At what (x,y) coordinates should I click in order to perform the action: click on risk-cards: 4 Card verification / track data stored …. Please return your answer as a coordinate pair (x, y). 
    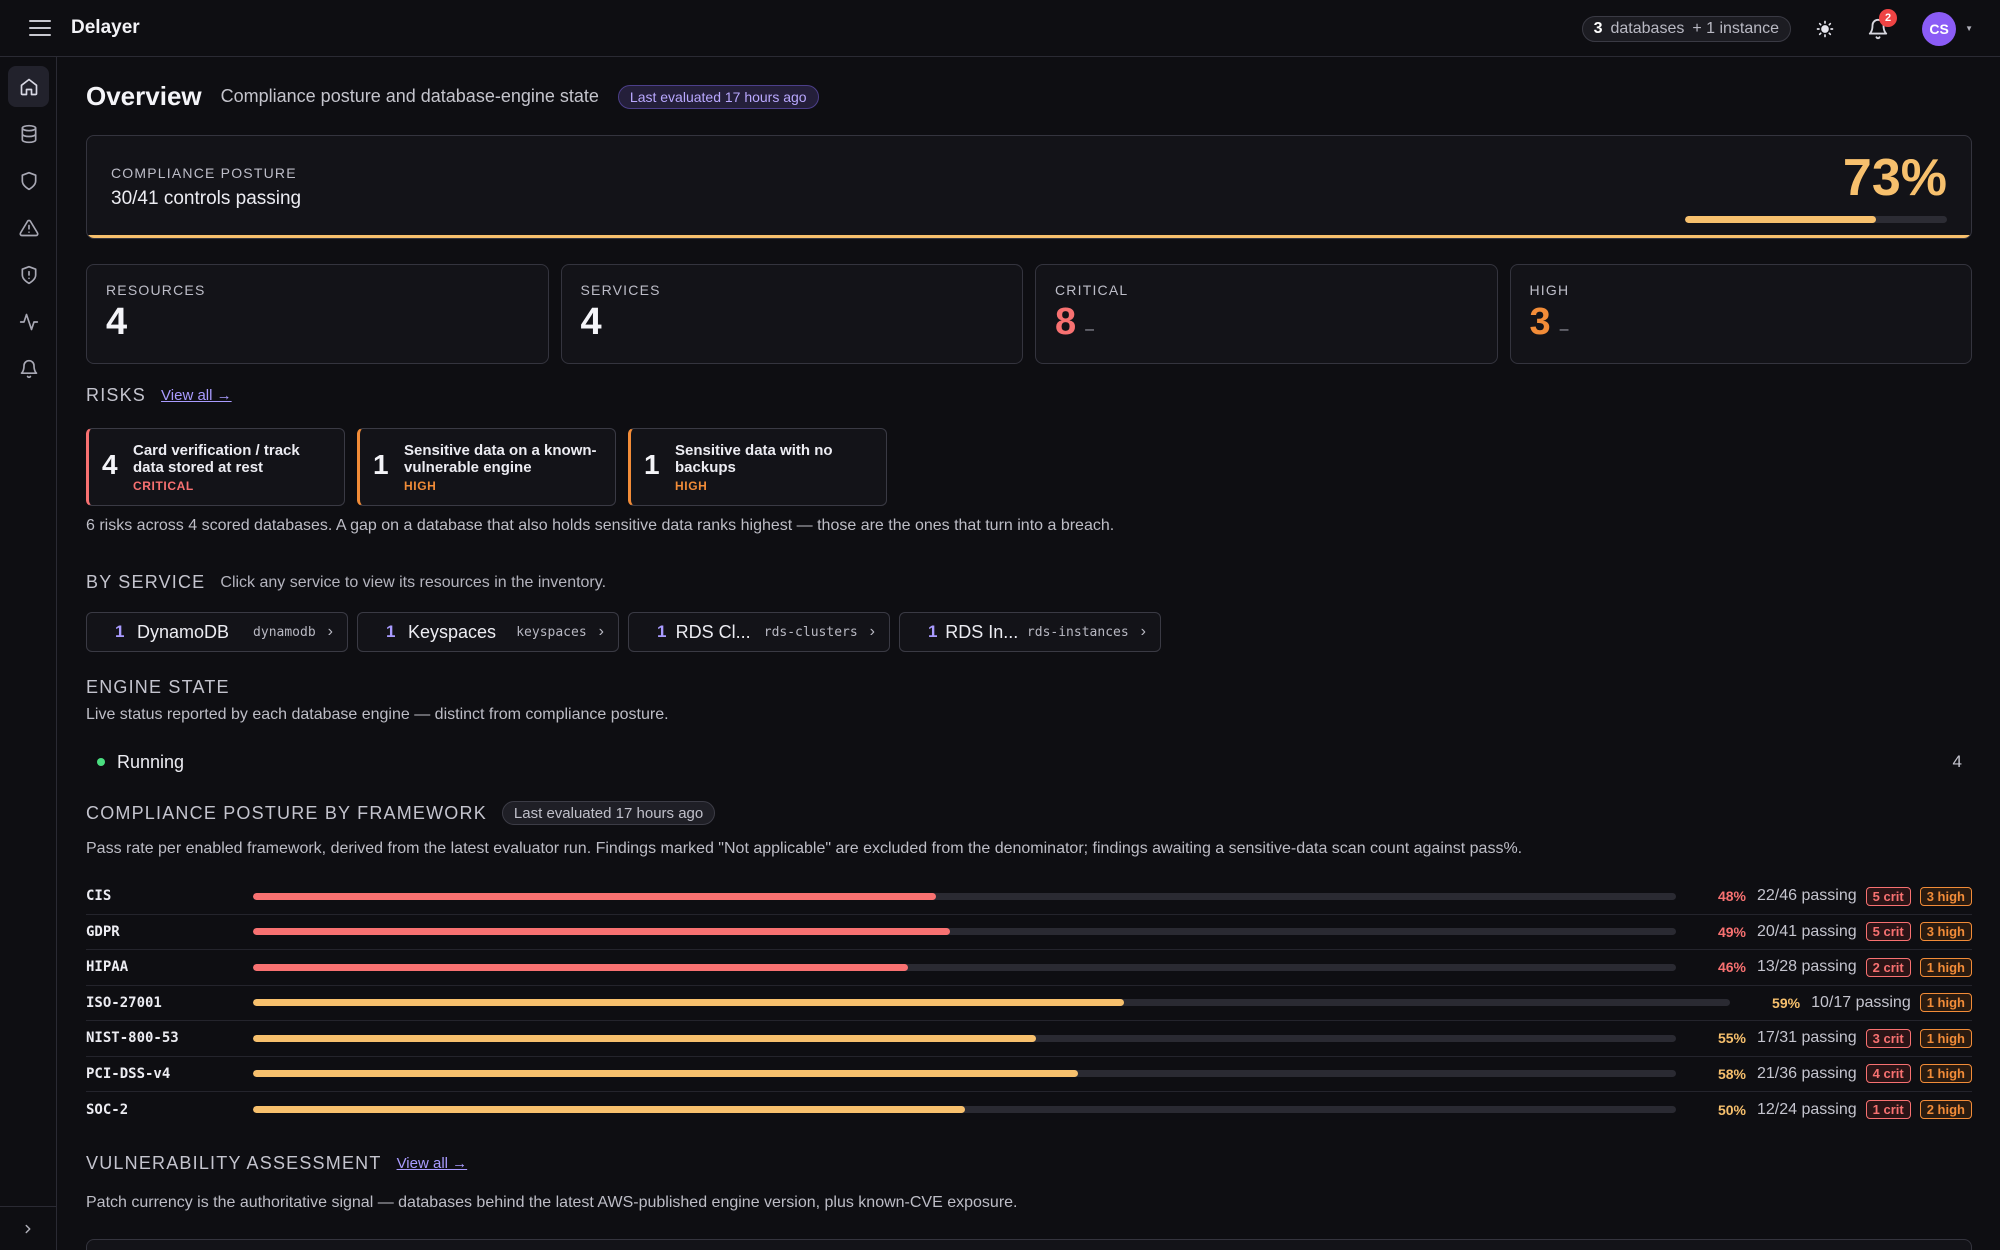
    Looking at the image, I should click on (486, 467).